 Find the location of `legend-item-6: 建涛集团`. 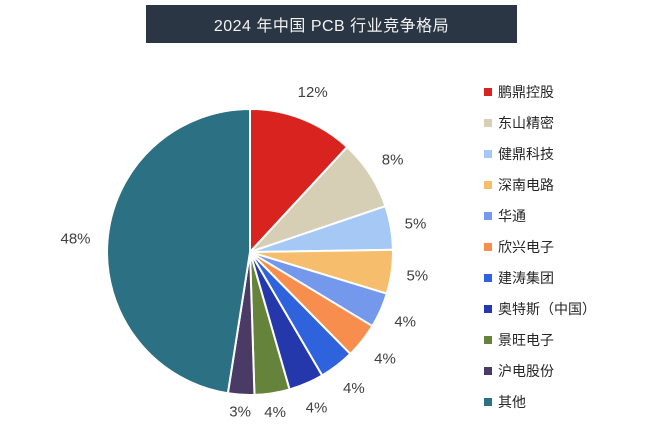

legend-item-6: 建涛集团 is located at coordinates (540, 277).